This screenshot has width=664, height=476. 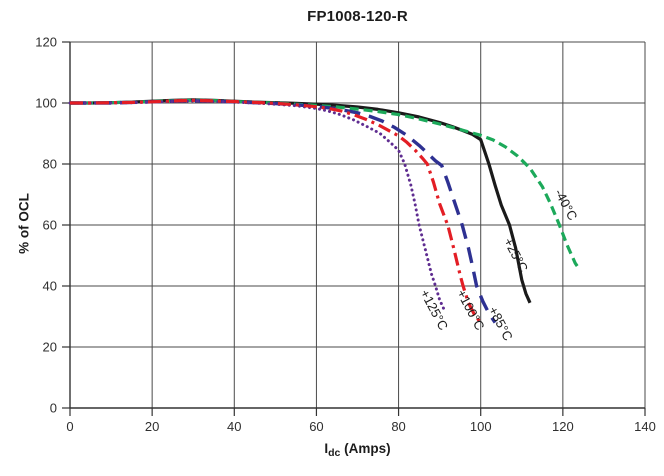 What do you see at coordinates (516, 254) in the screenshot?
I see `curve-label-plus-25c: +25°C` at bounding box center [516, 254].